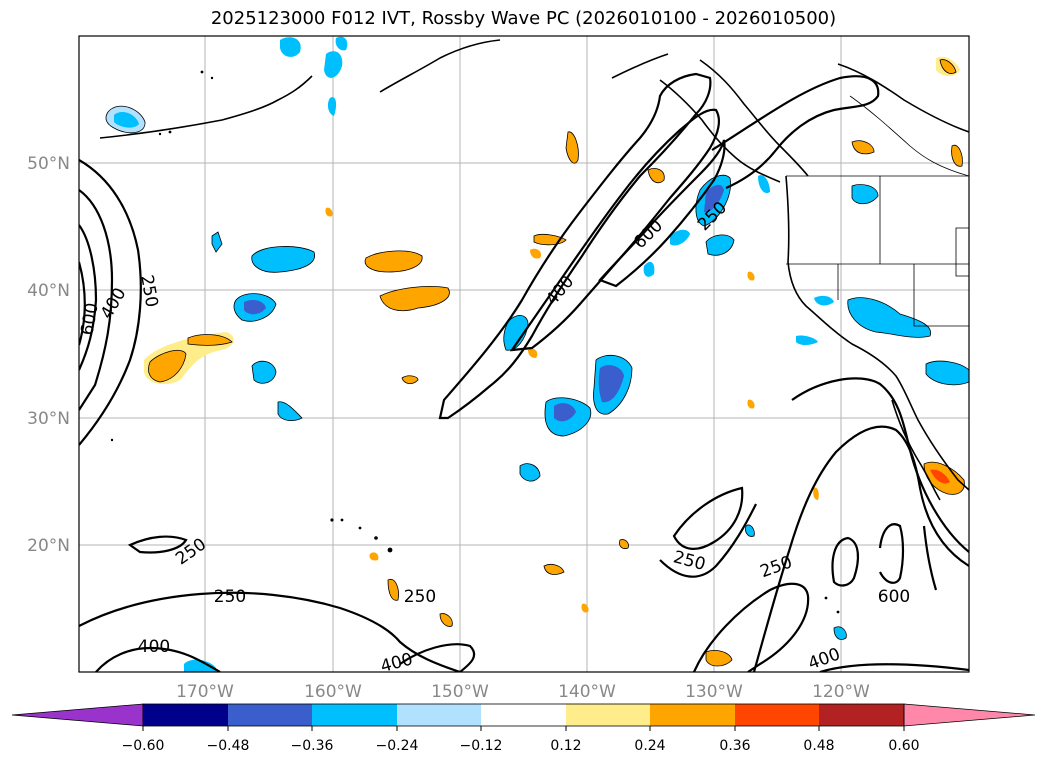 The image size is (1047, 765). I want to click on colorbar-tick-label: 0.36, so click(734, 746).